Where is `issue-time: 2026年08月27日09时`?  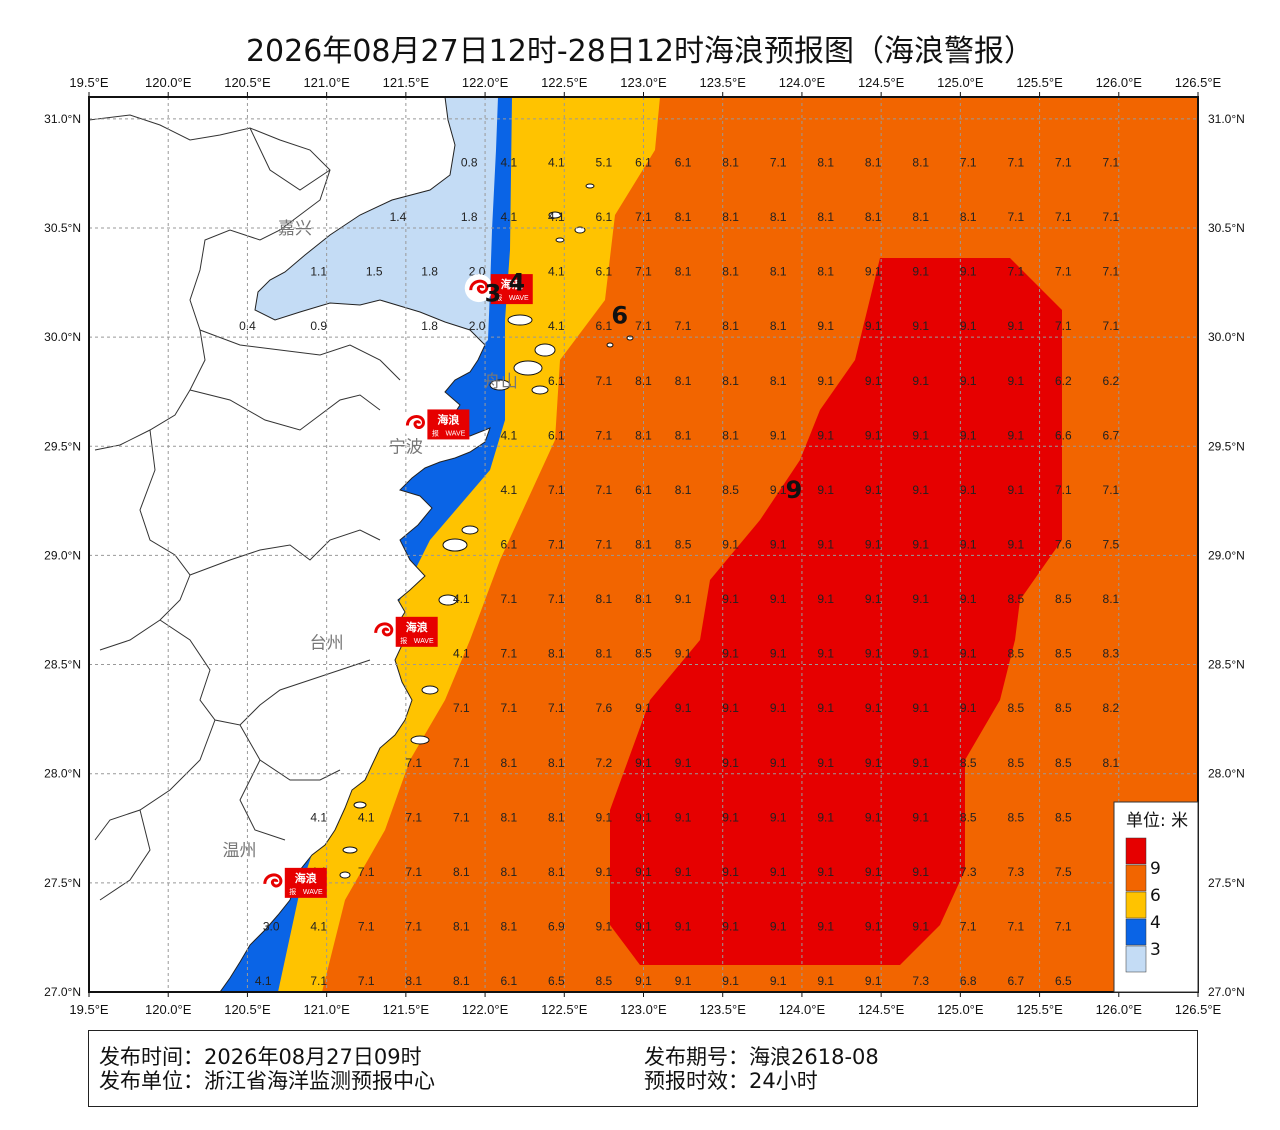
issue-time: 2026年08月27日09时 is located at coordinates (313, 1057).